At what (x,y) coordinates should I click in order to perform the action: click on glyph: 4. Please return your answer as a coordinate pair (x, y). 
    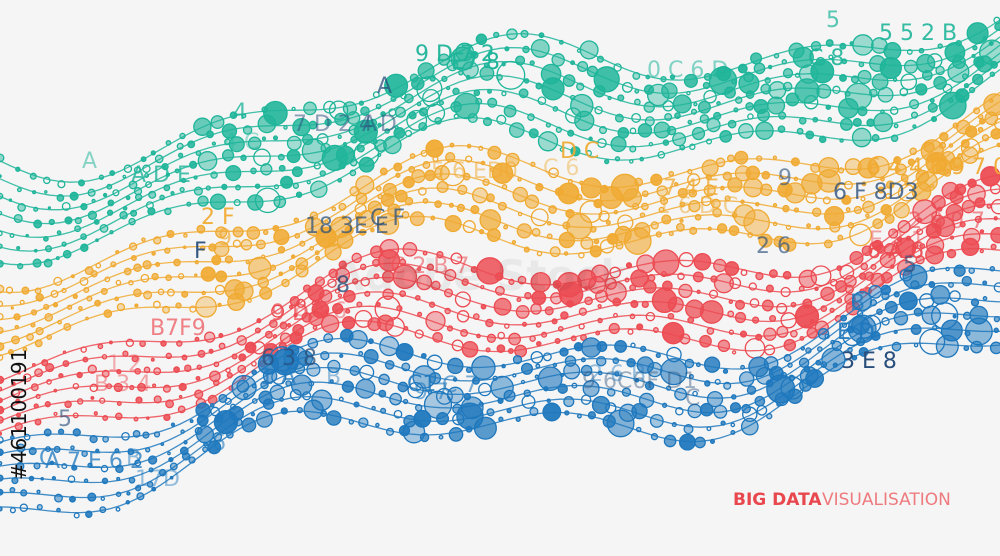
    Looking at the image, I should click on (240, 112).